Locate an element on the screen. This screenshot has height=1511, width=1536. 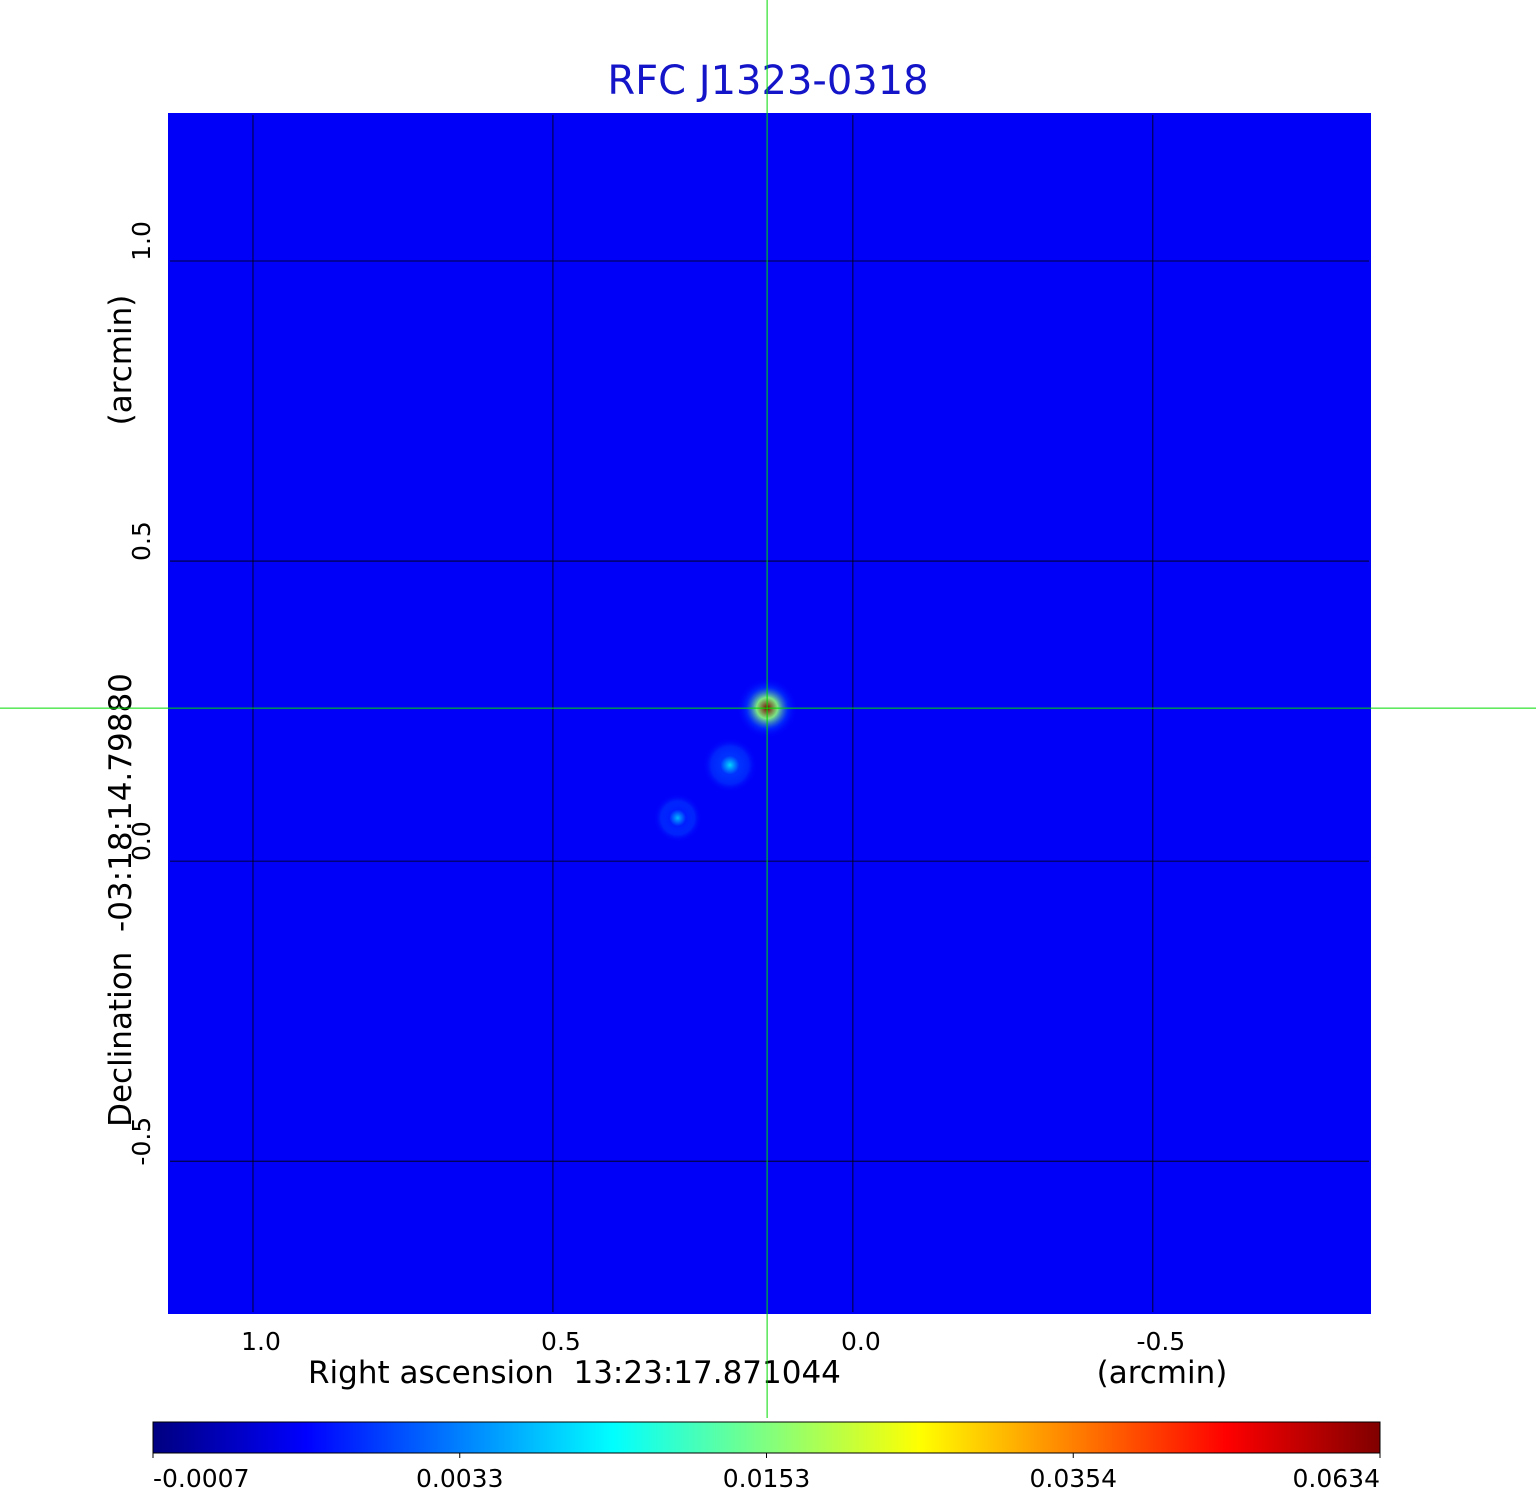
x-tick-label: 0.0 is located at coordinates (861, 1341).